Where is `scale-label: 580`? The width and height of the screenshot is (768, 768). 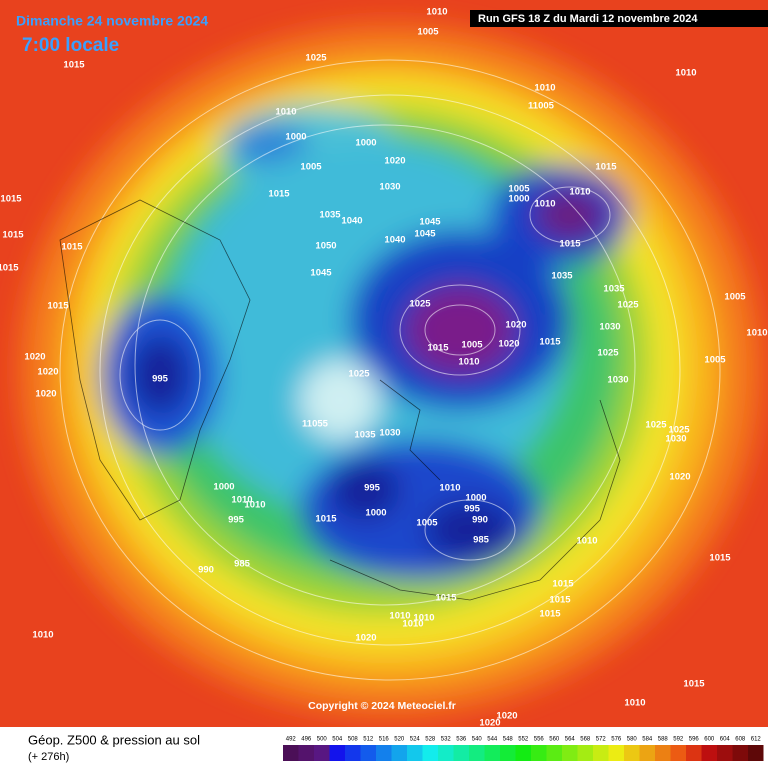 scale-label: 580 is located at coordinates (632, 740).